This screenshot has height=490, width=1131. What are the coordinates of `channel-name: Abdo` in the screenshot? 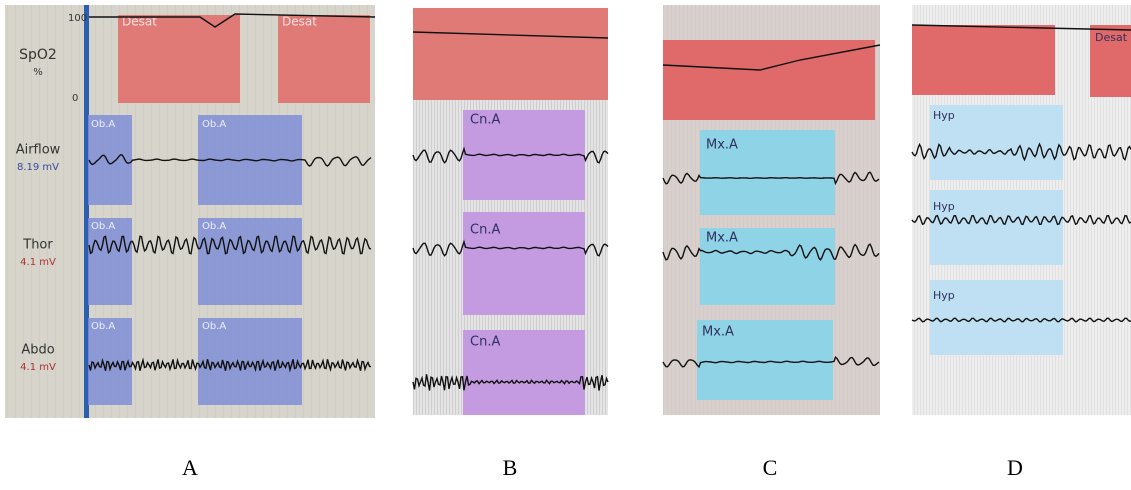 It's located at (37, 350).